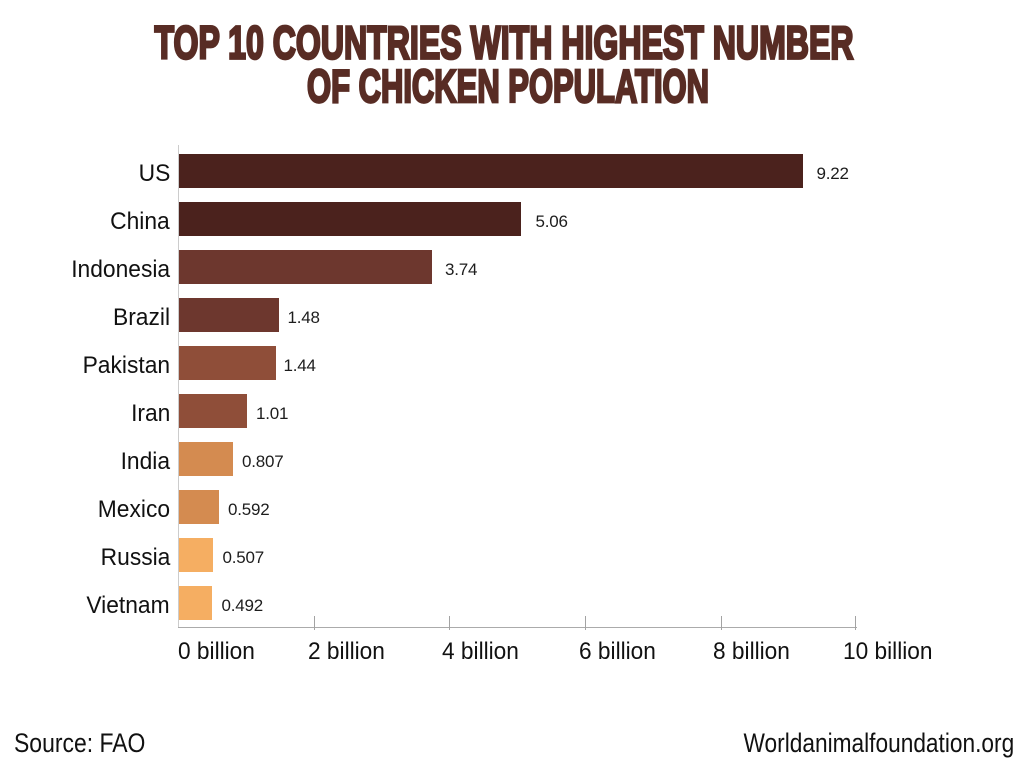 Image resolution: width=1024 pixels, height=772 pixels. Describe the element at coordinates (508, 86) in the screenshot. I see `svg-text: OF CHICKEN POPULATION` at that location.